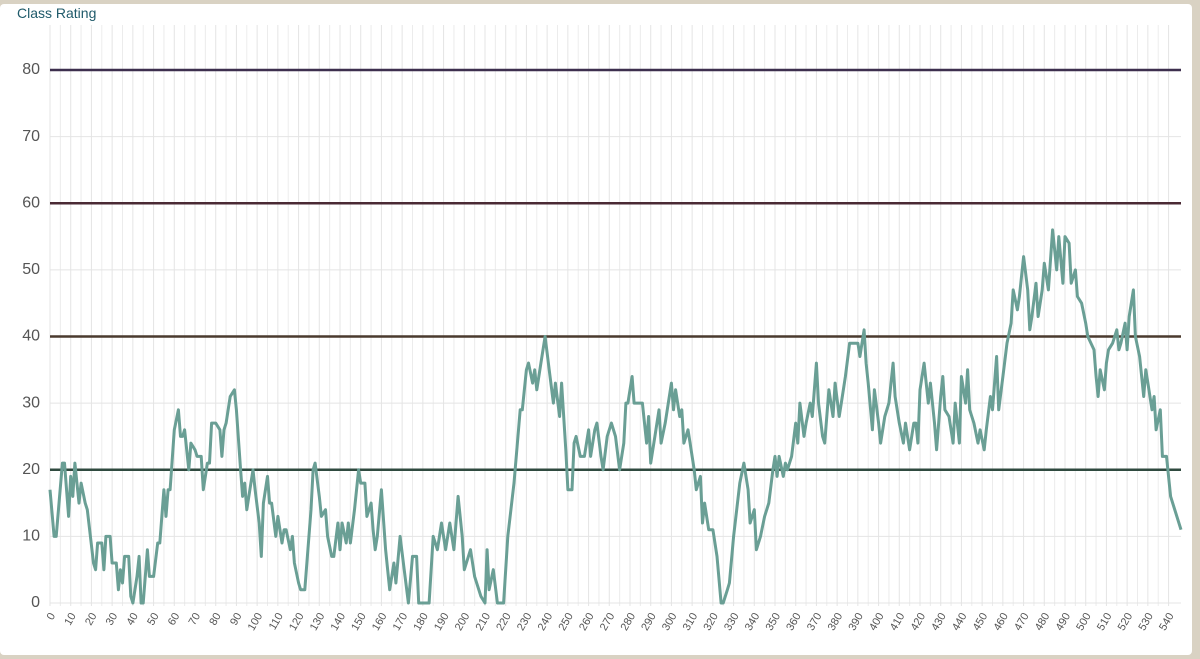 The image size is (1200, 659). I want to click on x-tick-label: 270, so click(608, 622).